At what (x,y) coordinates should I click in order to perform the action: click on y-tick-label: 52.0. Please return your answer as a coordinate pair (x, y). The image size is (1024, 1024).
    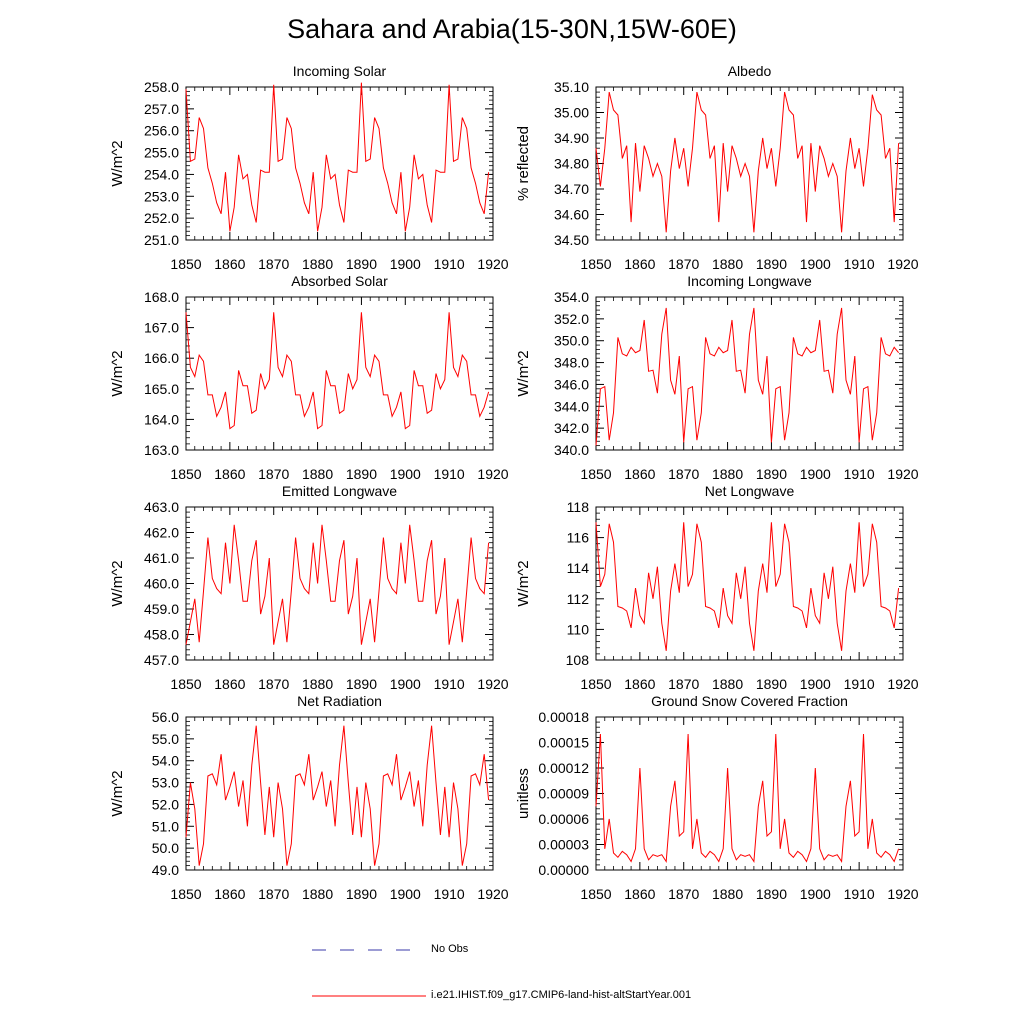
    Looking at the image, I should click on (165, 804).